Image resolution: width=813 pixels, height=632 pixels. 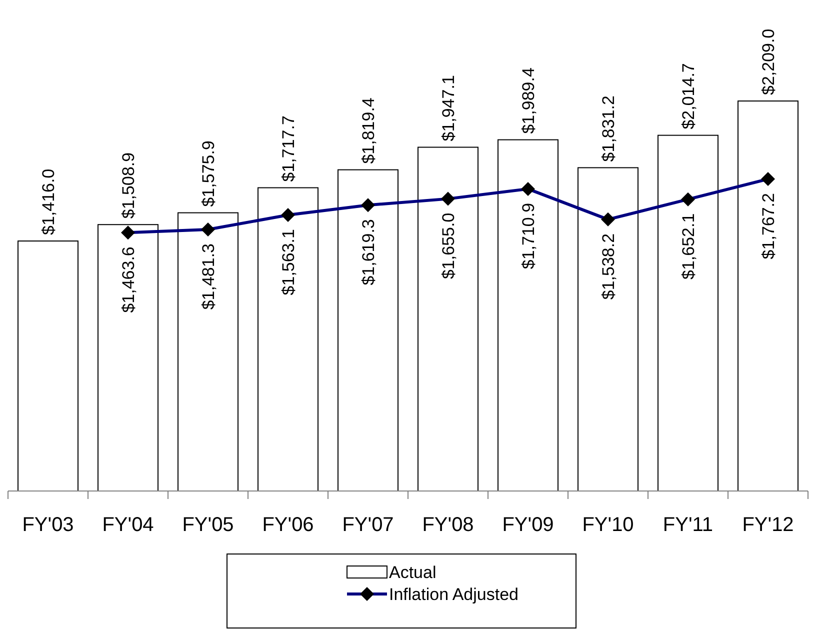 What do you see at coordinates (768, 61) in the screenshot?
I see `data-label: $2,209.0` at bounding box center [768, 61].